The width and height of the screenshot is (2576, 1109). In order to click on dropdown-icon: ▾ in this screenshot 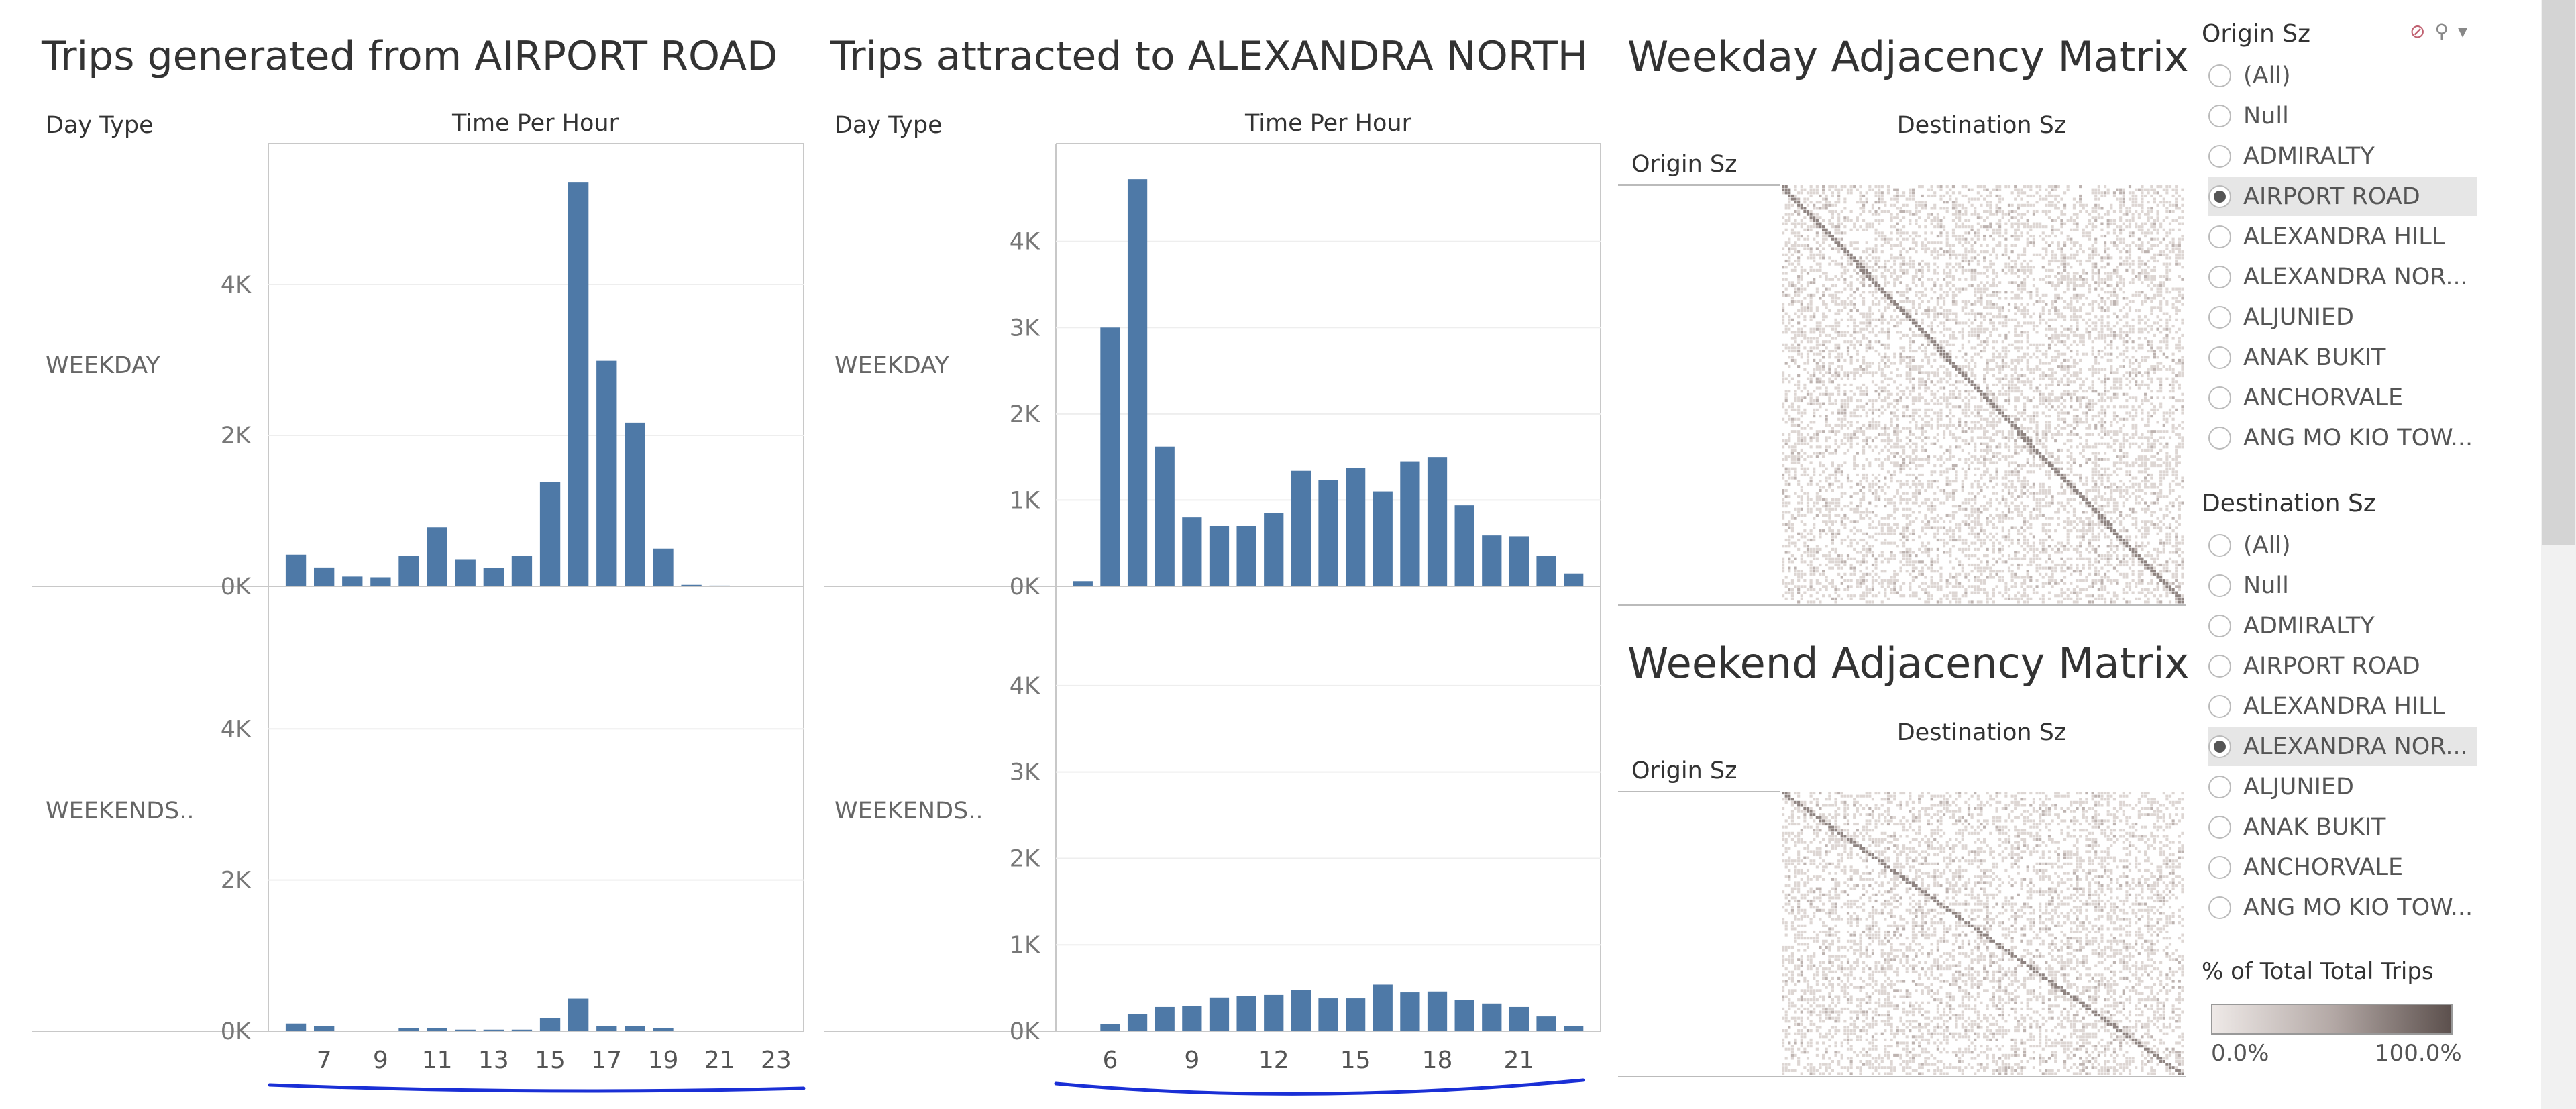, I will do `click(2462, 31)`.